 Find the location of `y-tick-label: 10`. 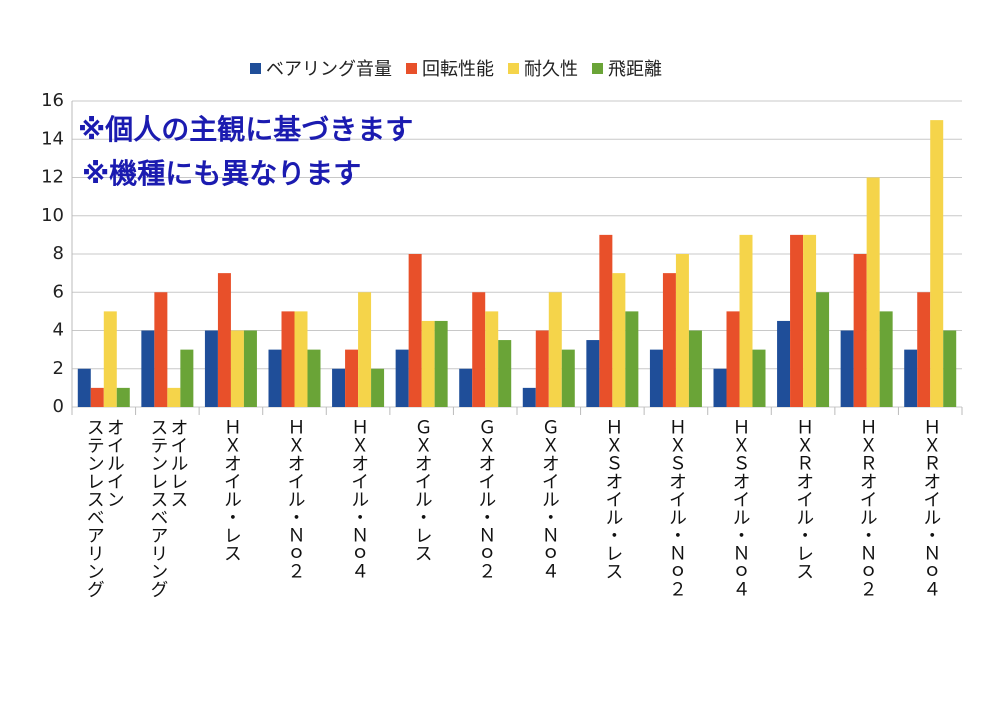

y-tick-label: 10 is located at coordinates (52, 215).